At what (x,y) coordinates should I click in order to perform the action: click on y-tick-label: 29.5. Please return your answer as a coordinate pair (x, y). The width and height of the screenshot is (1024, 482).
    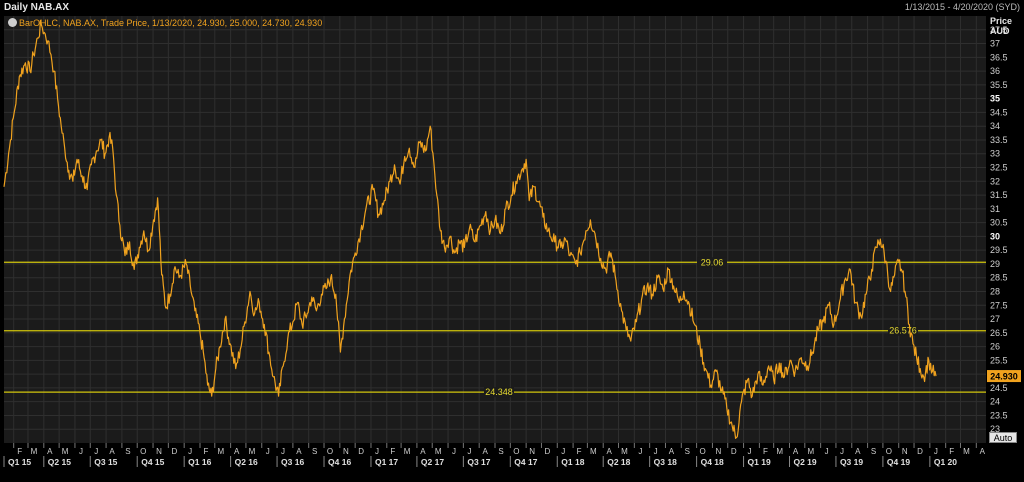
    Looking at the image, I should click on (999, 250).